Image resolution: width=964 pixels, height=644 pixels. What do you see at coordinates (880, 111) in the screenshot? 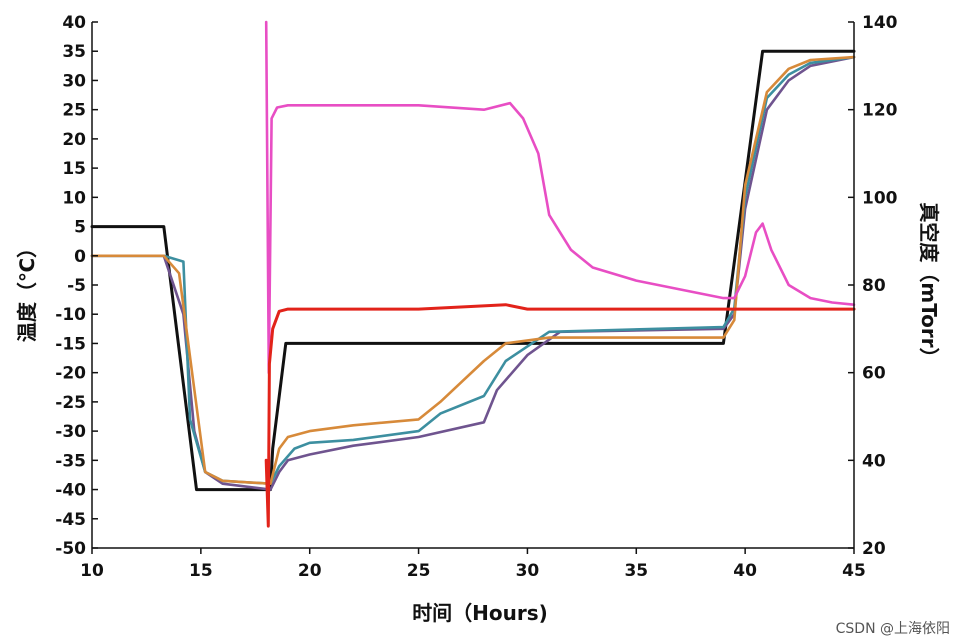
I see `right-tick-label: 120` at bounding box center [880, 111].